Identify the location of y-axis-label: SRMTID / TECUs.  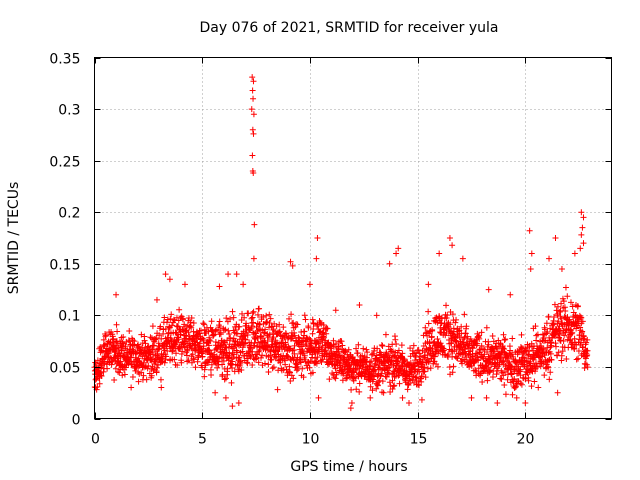
(14, 238).